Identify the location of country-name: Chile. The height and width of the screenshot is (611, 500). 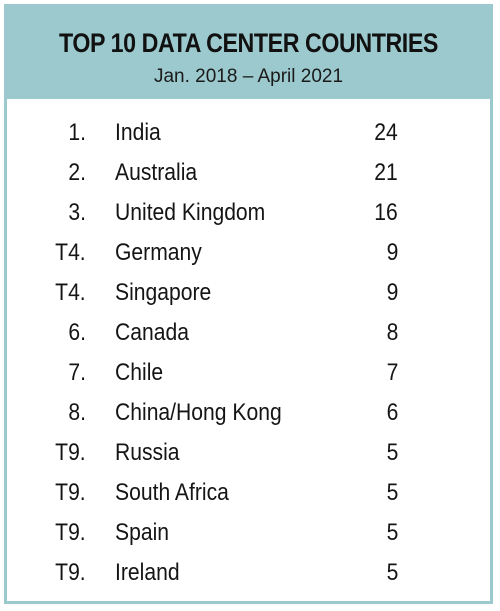
(139, 372).